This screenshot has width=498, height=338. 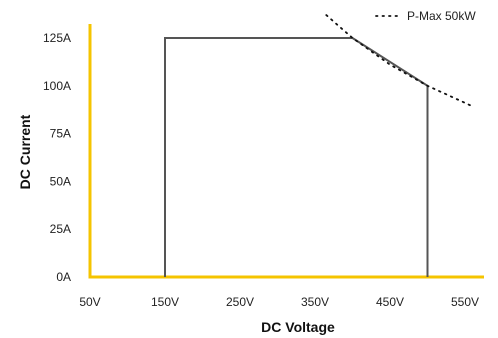 I want to click on y-tick-label: 0A, so click(x=63, y=277).